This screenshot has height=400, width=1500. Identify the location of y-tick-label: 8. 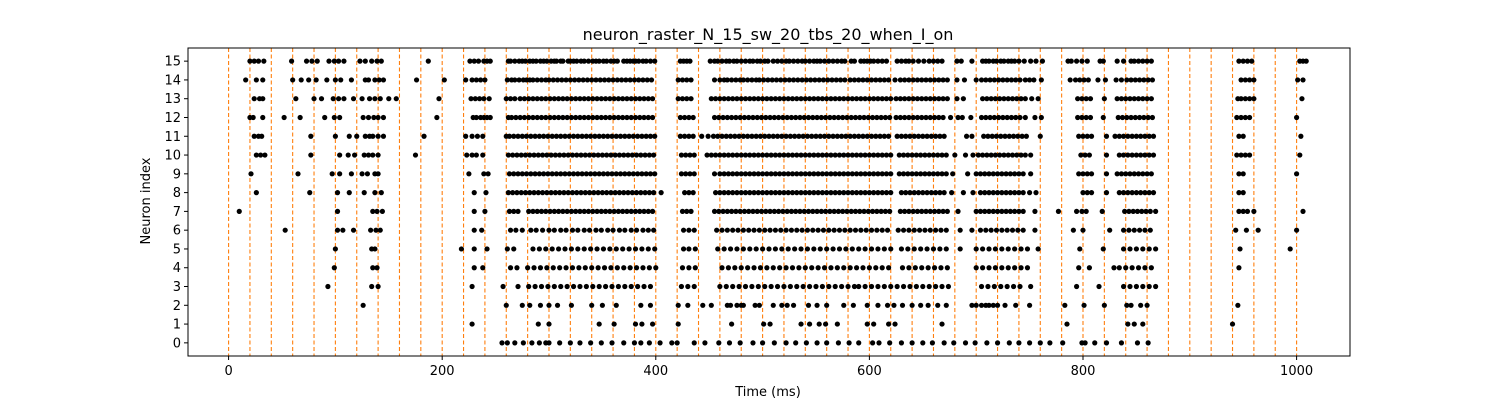
(177, 193).